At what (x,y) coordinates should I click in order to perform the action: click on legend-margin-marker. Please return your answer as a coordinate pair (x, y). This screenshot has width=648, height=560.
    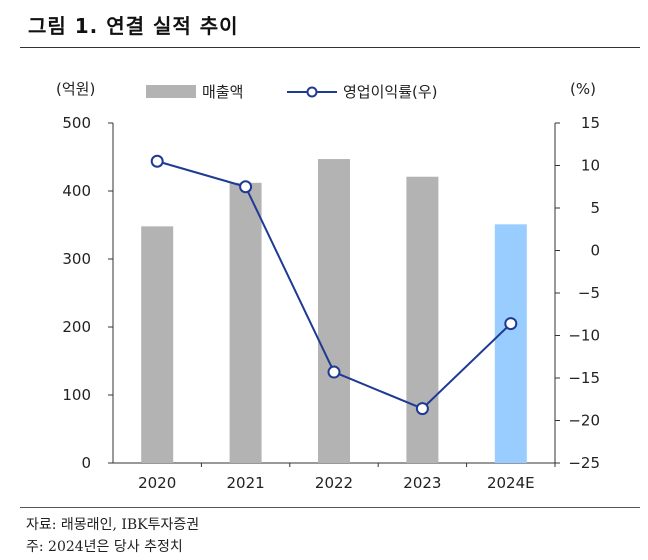
    Looking at the image, I should click on (312, 92).